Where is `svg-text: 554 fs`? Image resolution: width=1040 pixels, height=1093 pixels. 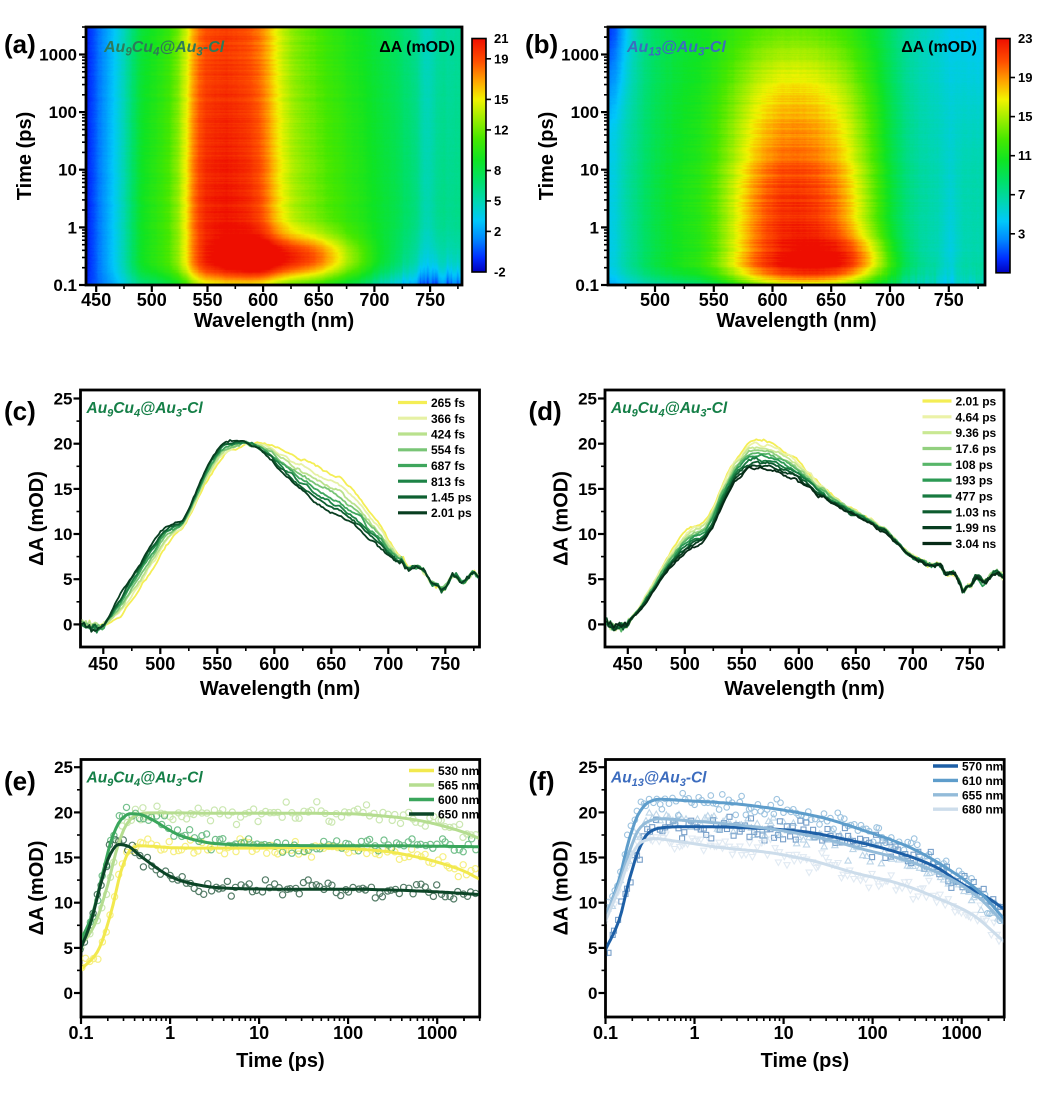 svg-text: 554 fs is located at coordinates (448, 450).